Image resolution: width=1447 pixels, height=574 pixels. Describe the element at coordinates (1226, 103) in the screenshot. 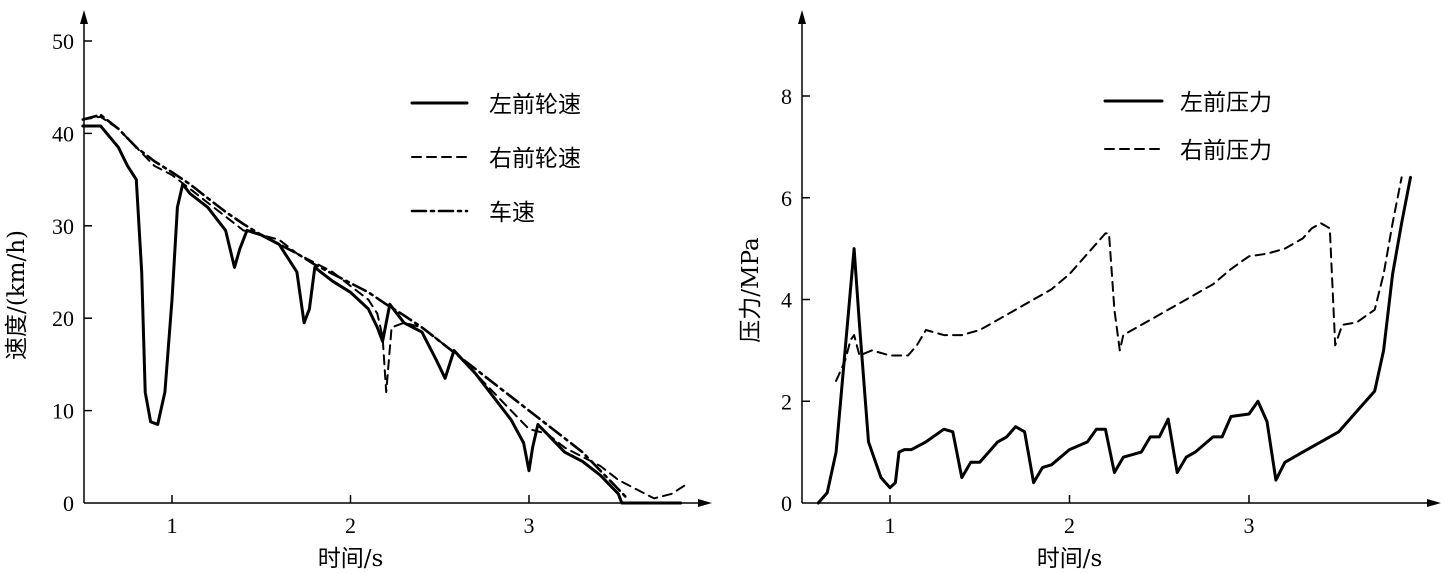

I see `pressure-legend-label-1: 左前压力` at that location.